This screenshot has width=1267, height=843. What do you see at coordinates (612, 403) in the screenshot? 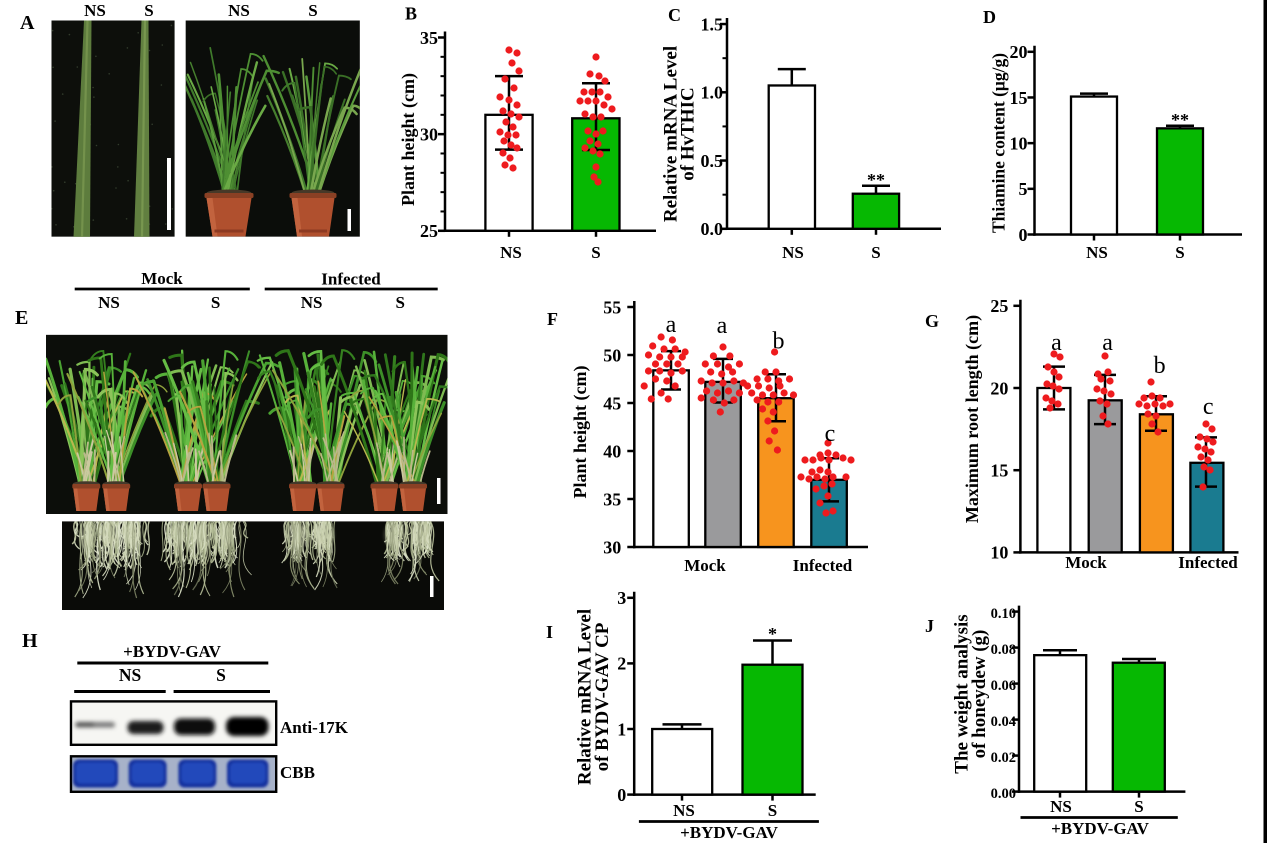
I see `svg-text: 45` at bounding box center [612, 403].